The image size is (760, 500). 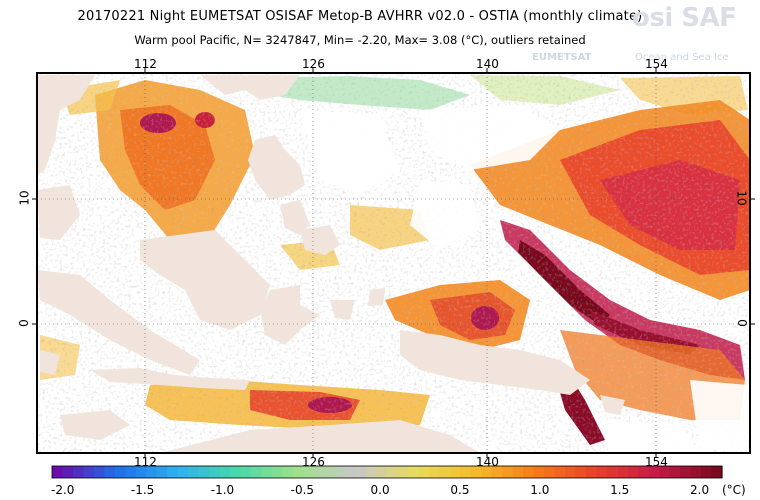 What do you see at coordinates (487, 462) in the screenshot?
I see `lon-label-bottom: 140` at bounding box center [487, 462].